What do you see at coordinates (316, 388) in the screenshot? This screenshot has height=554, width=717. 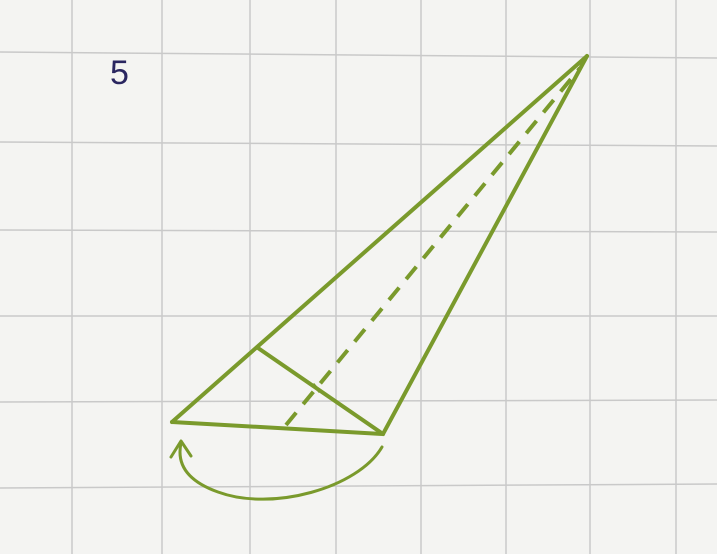 I see `right-angle-marker` at bounding box center [316, 388].